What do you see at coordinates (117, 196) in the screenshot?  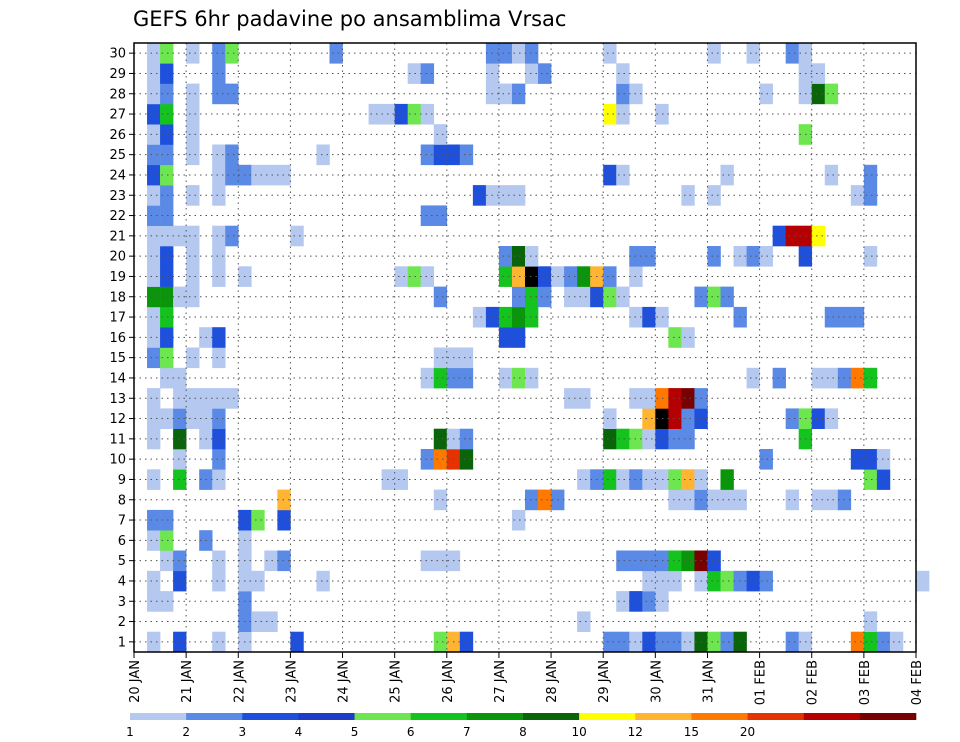 I see `y-tick-label: 23` at bounding box center [117, 196].